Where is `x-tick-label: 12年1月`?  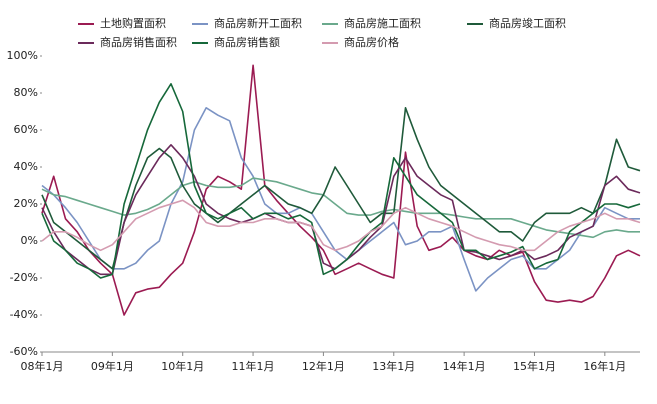 x-tick-label: 12年1月 is located at coordinates (323, 366).